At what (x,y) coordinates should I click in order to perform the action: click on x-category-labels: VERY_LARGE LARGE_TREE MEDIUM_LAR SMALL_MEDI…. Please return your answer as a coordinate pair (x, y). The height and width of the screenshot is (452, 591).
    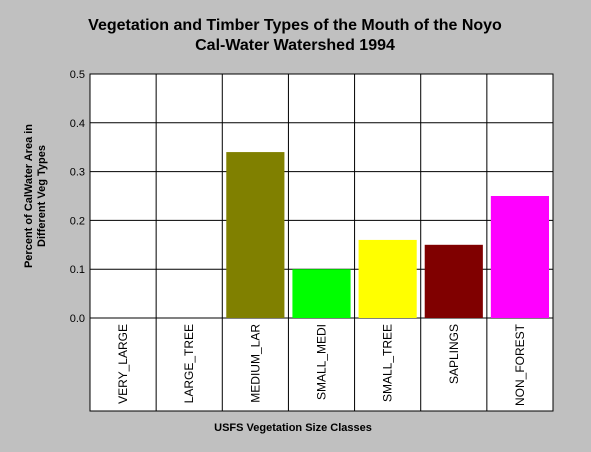
    Looking at the image, I should click on (321, 364).